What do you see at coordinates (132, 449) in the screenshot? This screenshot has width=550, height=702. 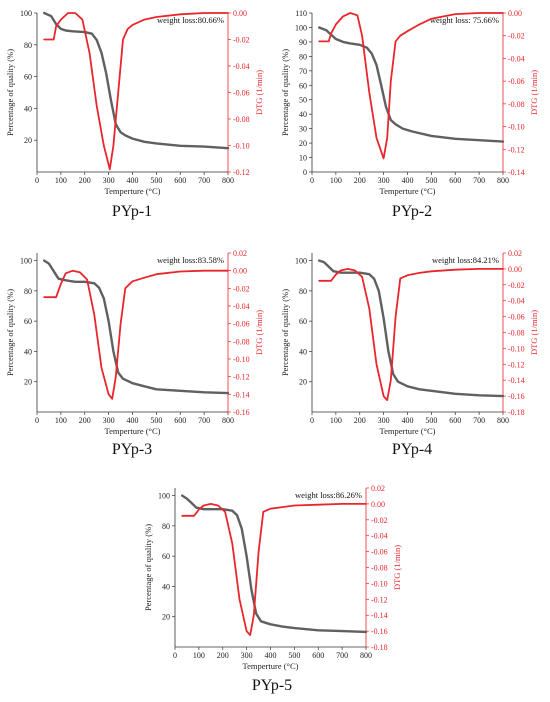 I see `caption-pyp-3: PYp-3` at bounding box center [132, 449].